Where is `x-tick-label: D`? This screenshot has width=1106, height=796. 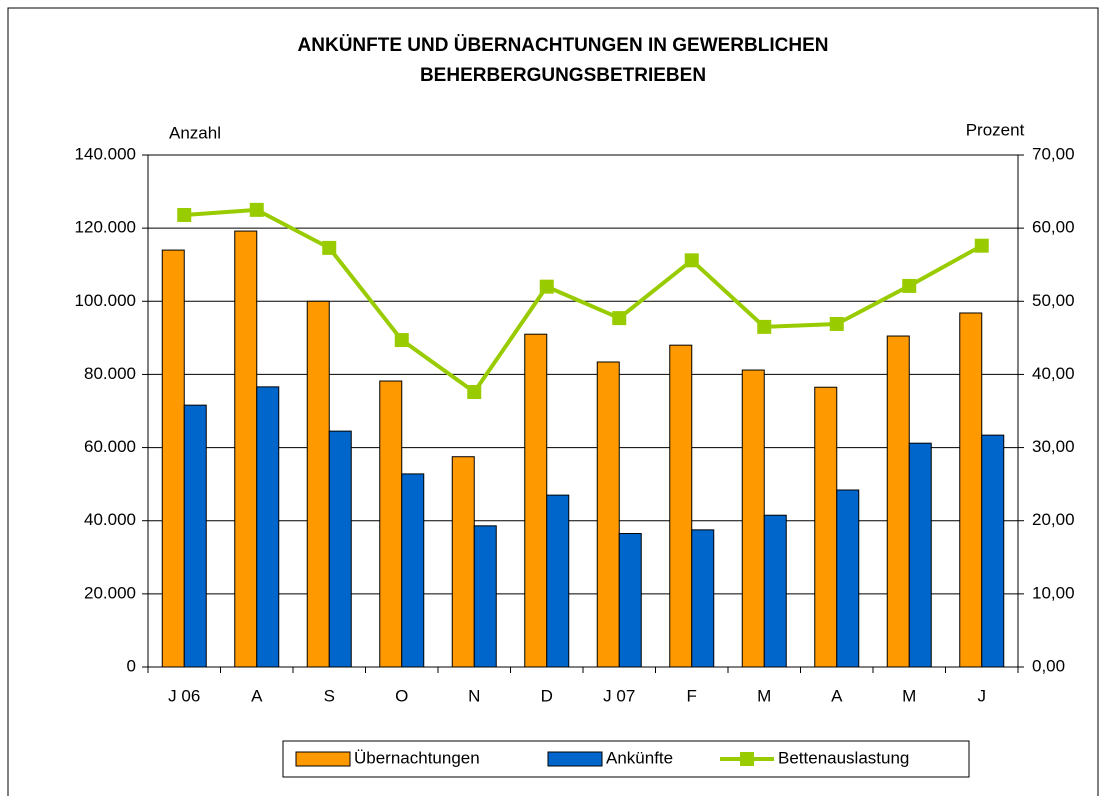
x-tick-label: D is located at coordinates (547, 695).